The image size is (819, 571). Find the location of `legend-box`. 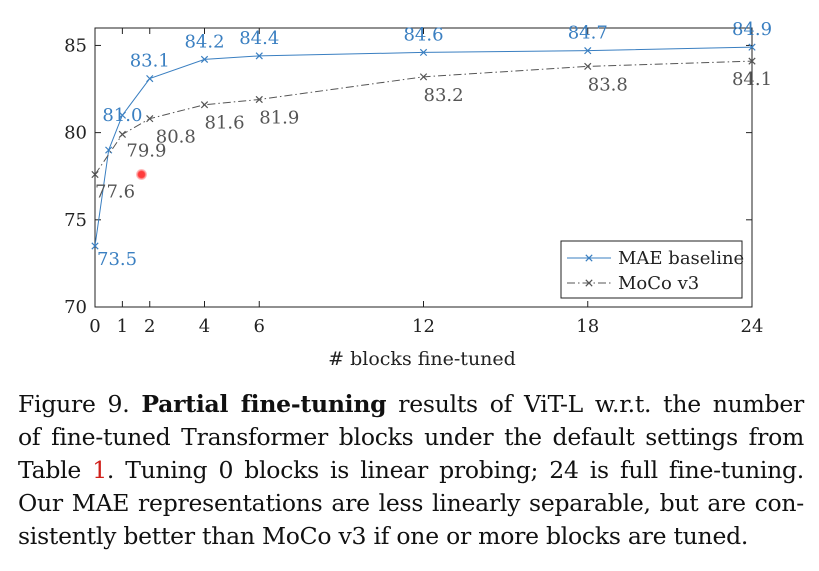

legend-box is located at coordinates (651, 269).